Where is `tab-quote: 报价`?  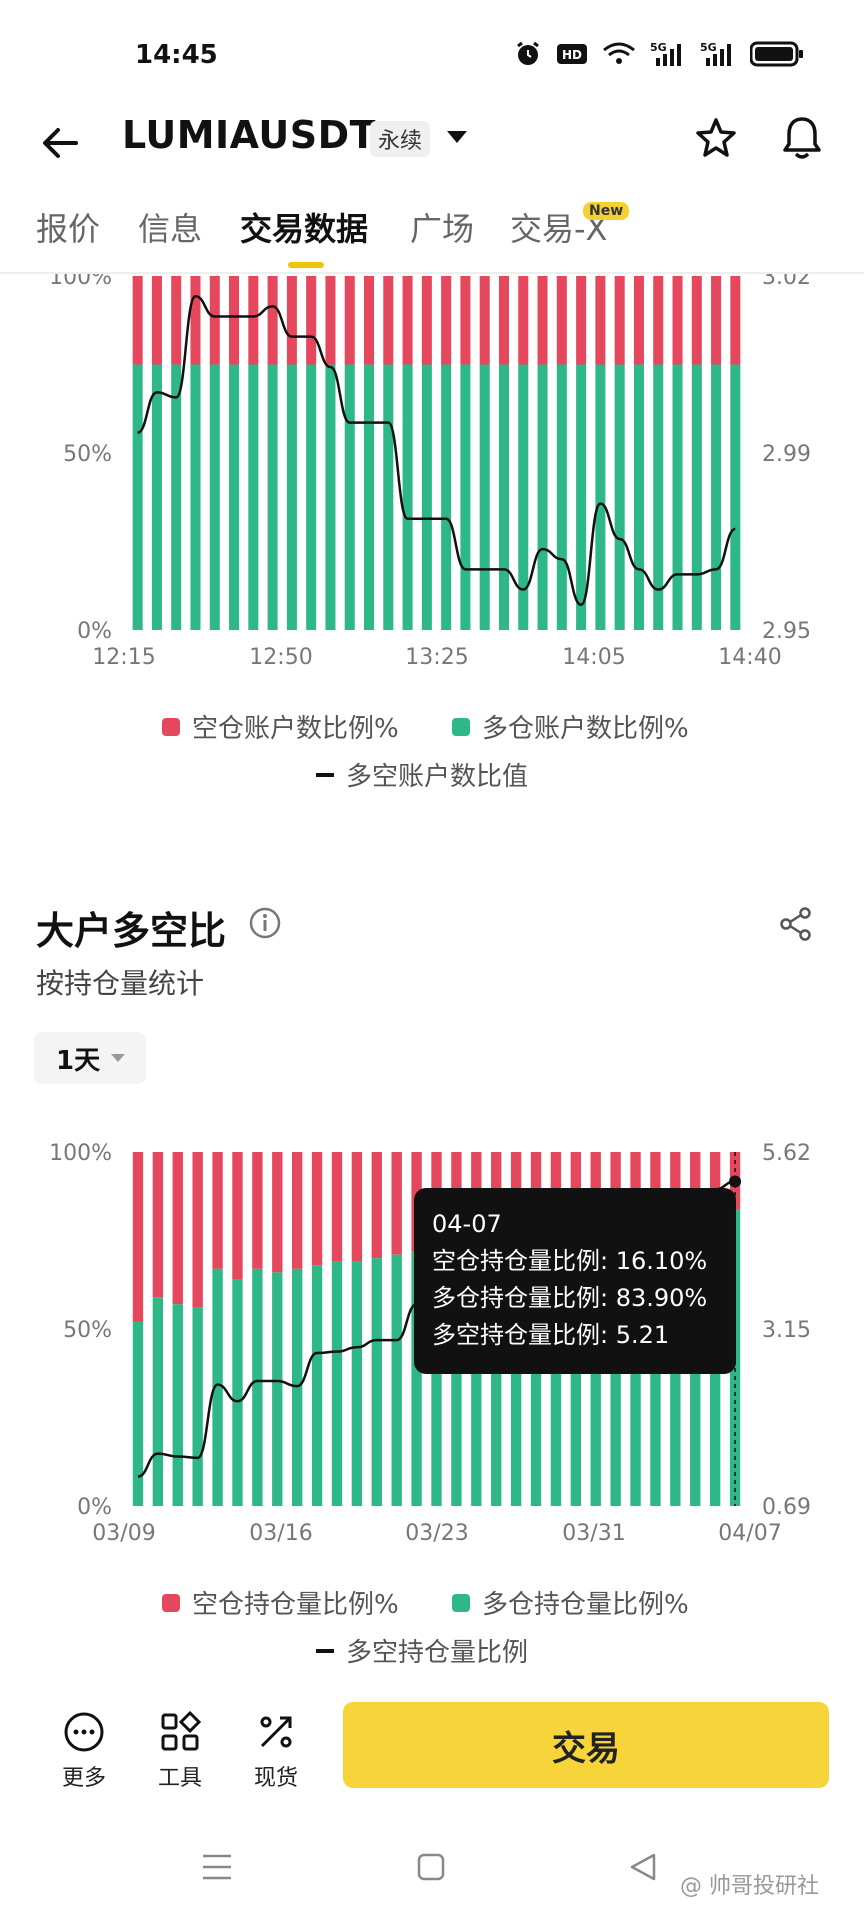
tab-quote: 报价 is located at coordinates (68, 229).